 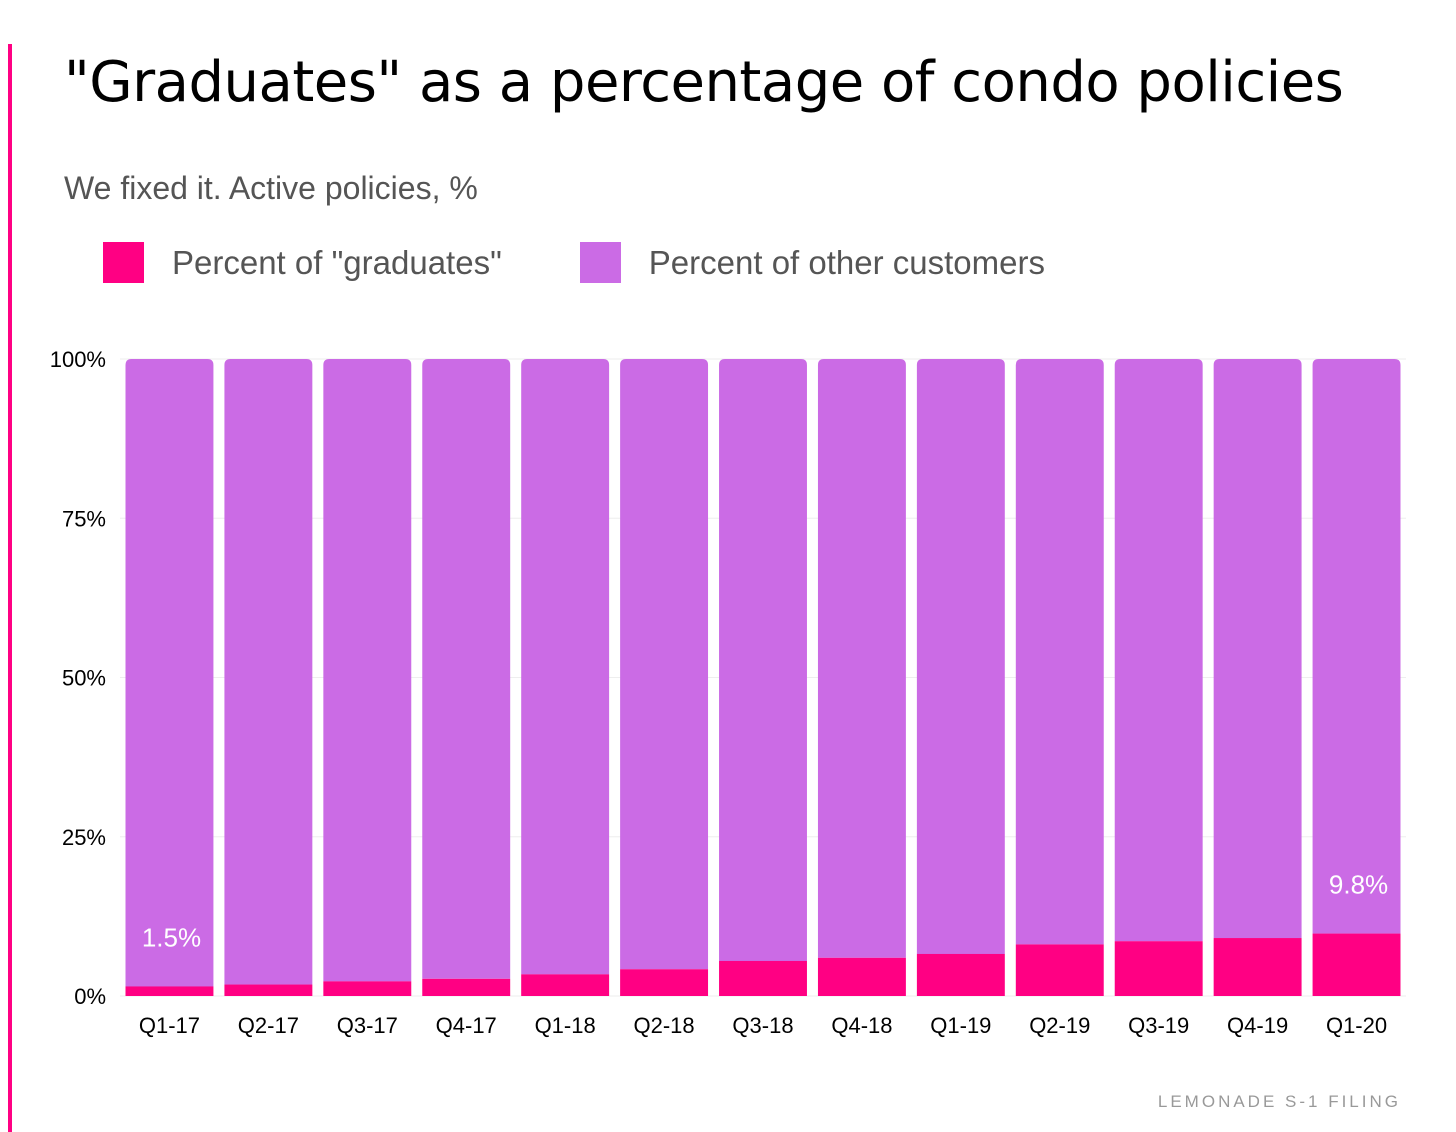 What do you see at coordinates (84, 837) in the screenshot?
I see `y-tick-label: 25%` at bounding box center [84, 837].